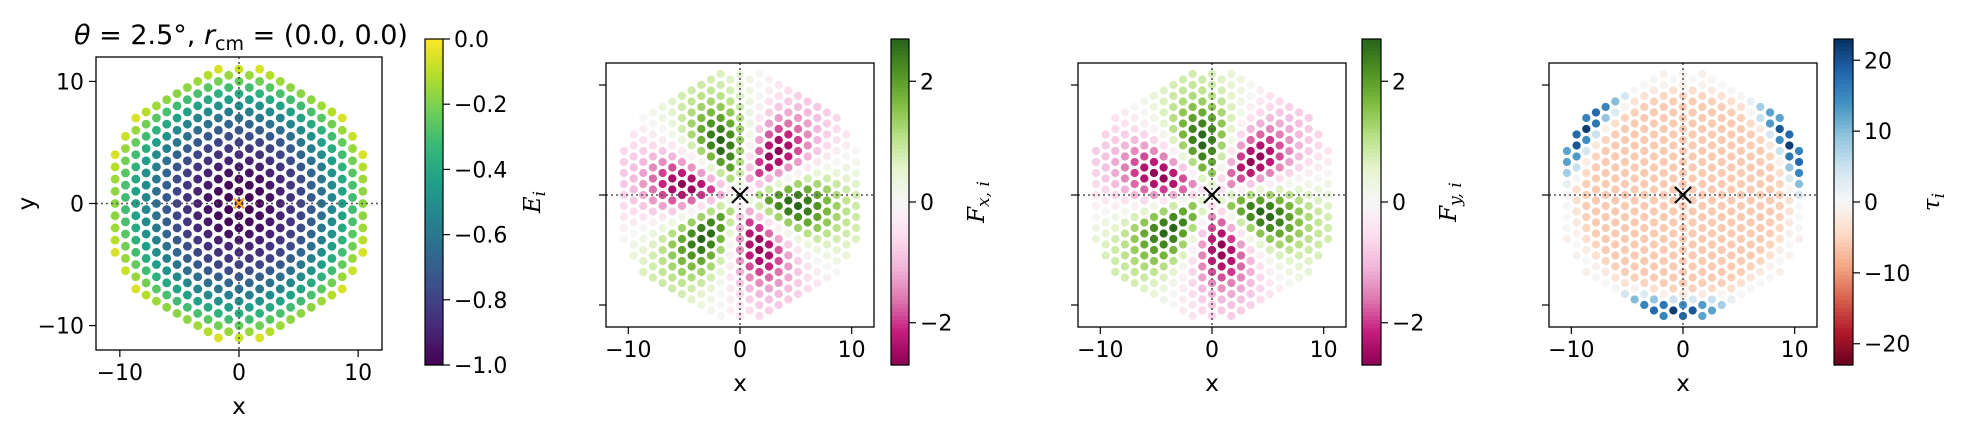 This screenshot has height=447, width=1981. What do you see at coordinates (70, 82) in the screenshot?
I see `y-tick-label: 10` at bounding box center [70, 82].